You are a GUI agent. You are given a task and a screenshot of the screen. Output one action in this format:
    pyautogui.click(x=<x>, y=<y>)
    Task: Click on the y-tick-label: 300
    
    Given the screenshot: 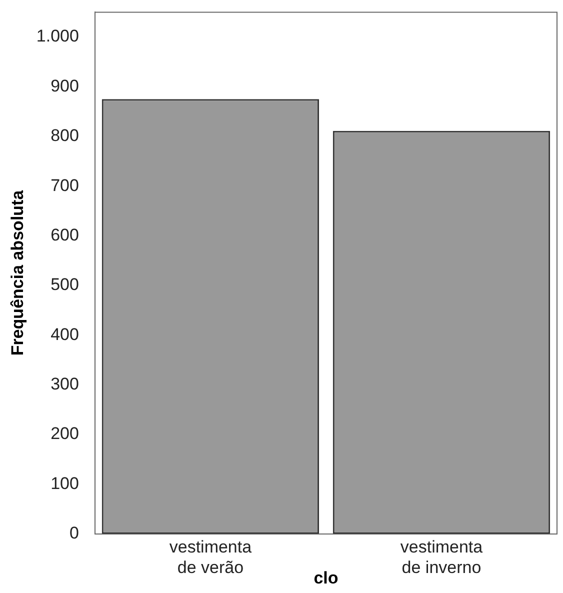 What is the action you would take?
    pyautogui.click(x=64, y=384)
    